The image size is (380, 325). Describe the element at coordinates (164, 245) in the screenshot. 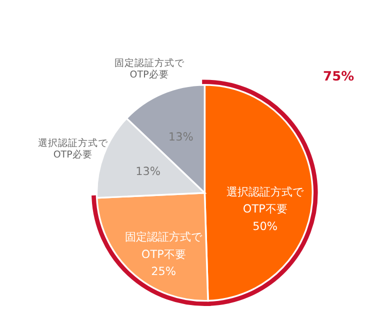

I see `slice-label: 固定認証方式で OTP不要` at that location.